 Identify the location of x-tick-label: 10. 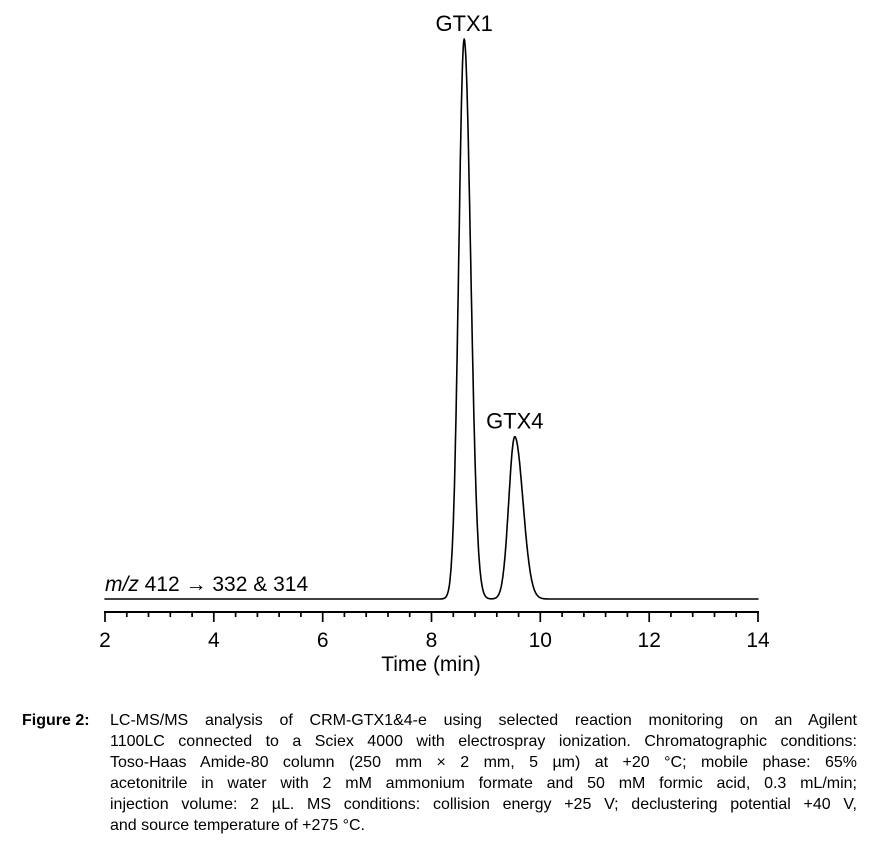
(540, 640).